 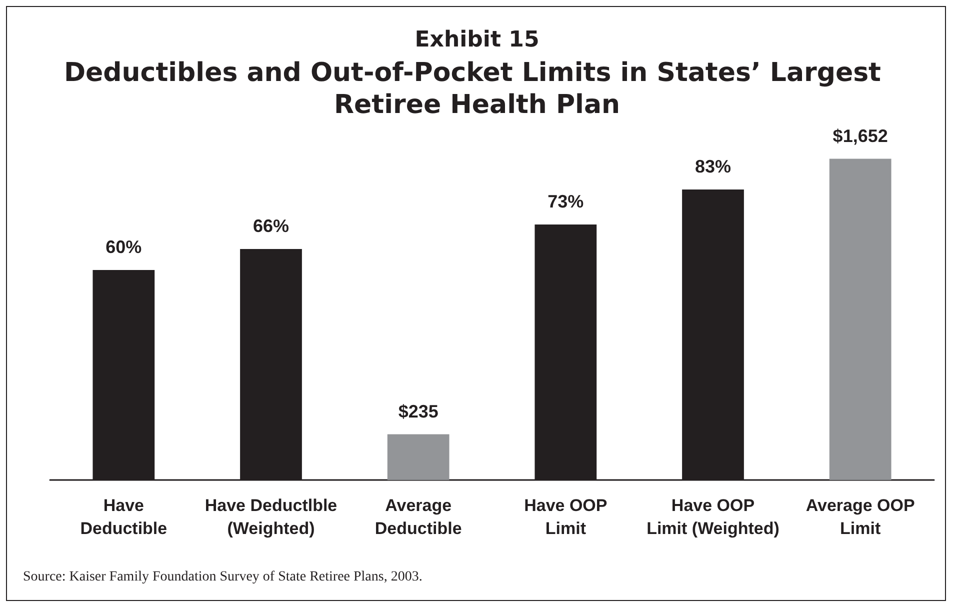 I want to click on x-tick-label: Have OOP Limit, so click(x=566, y=517).